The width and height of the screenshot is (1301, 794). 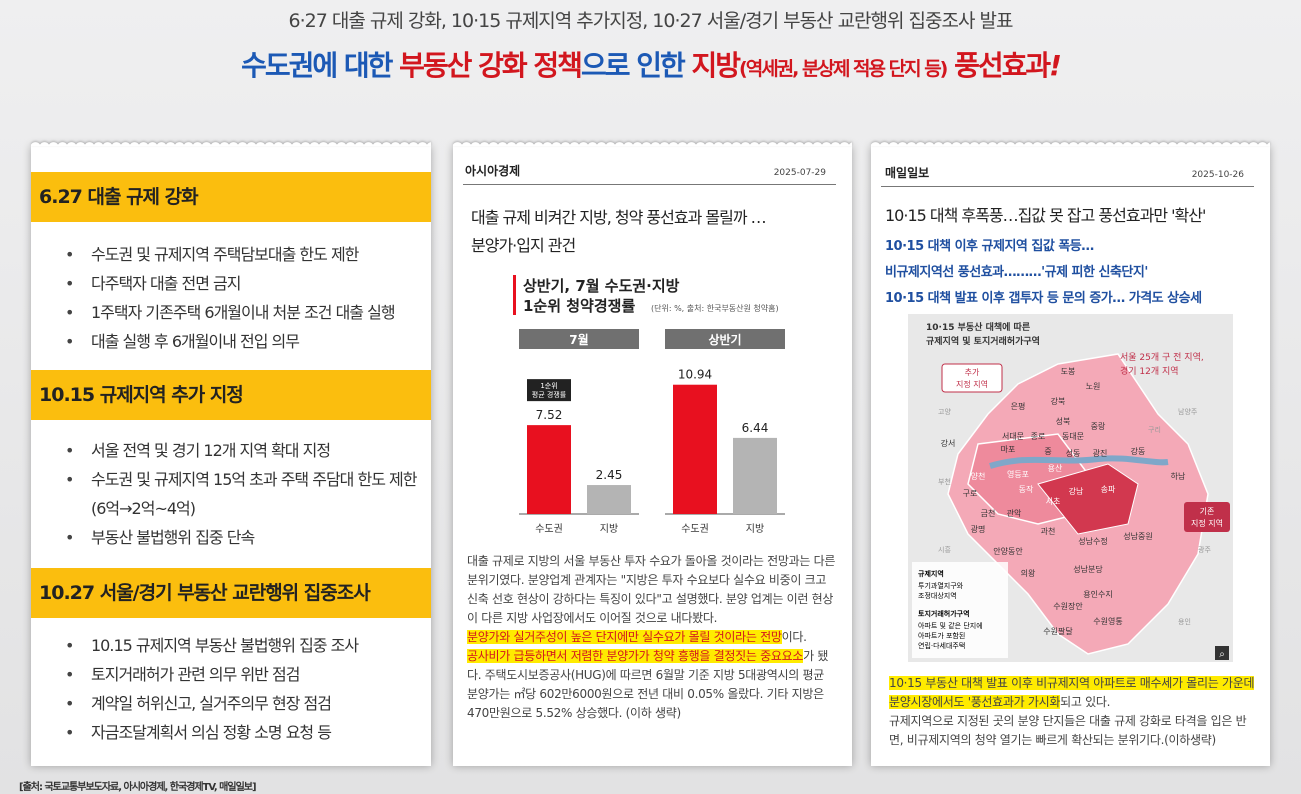 What do you see at coordinates (978, 327) in the screenshot?
I see `svg-text: 10·15 부동산 대책에 따른` at bounding box center [978, 327].